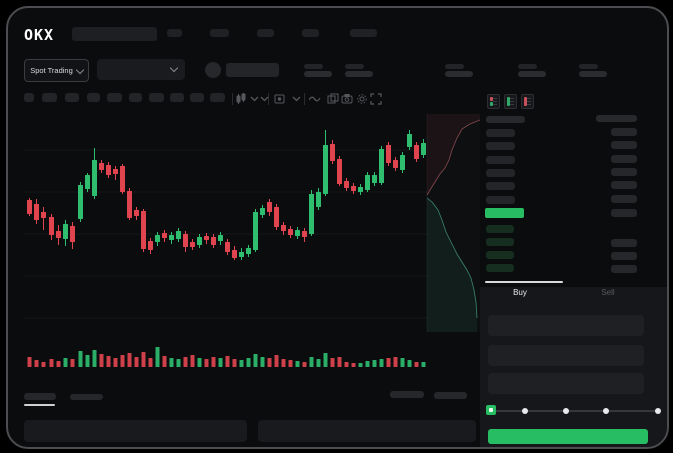  What do you see at coordinates (566, 325) in the screenshot?
I see `price-input-placeholder` at bounding box center [566, 325].